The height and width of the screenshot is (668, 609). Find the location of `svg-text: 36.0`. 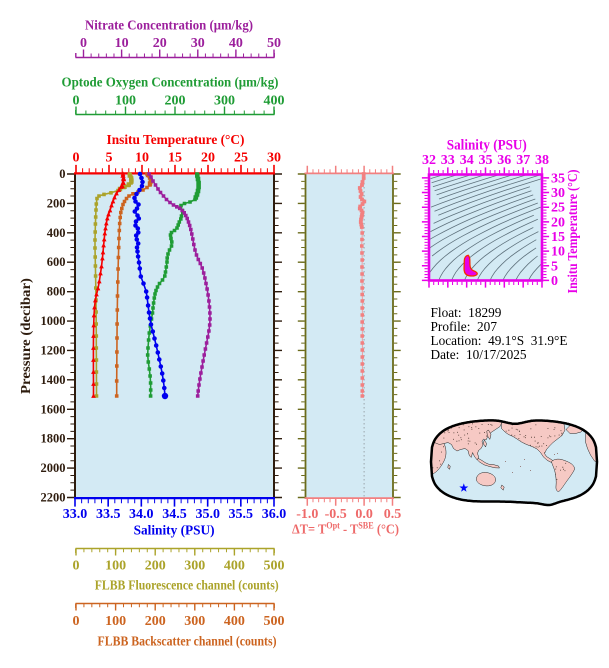

svg-text: 36.0 is located at coordinates (274, 514).